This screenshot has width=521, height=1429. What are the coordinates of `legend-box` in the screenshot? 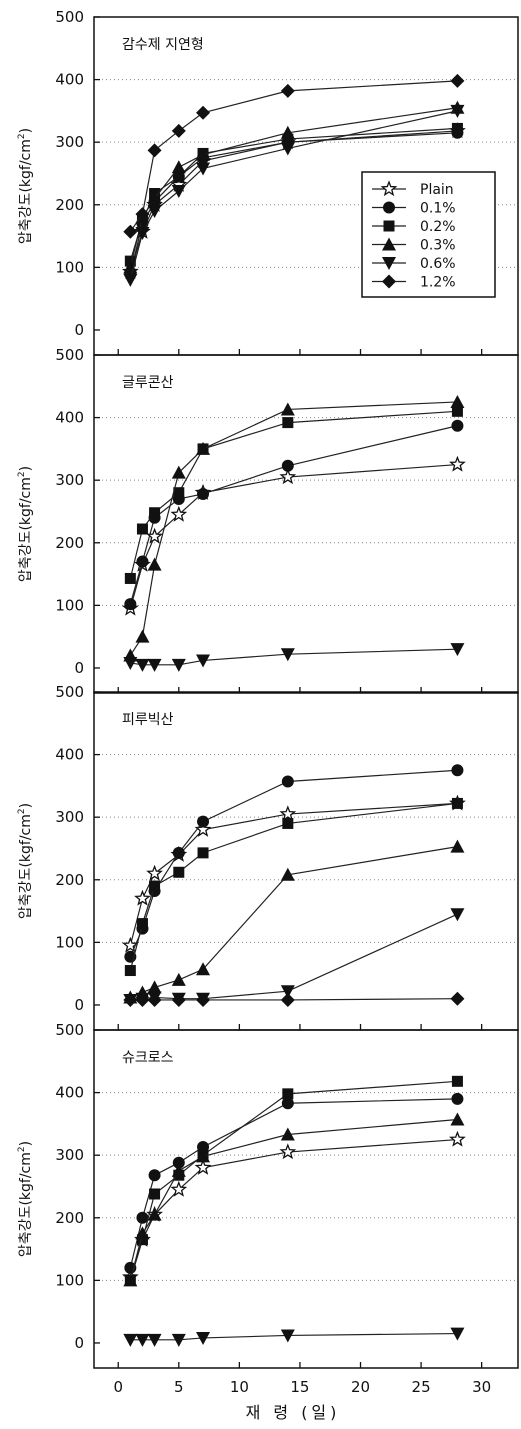 It's located at (428, 234).